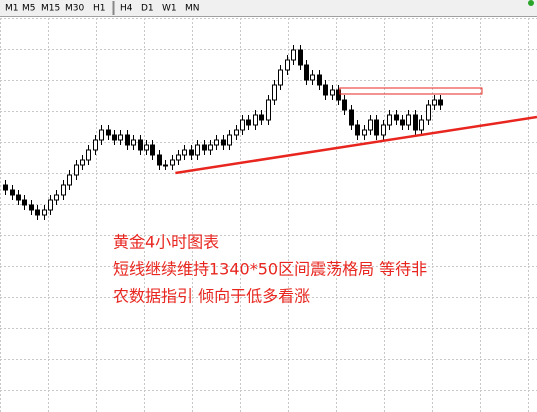  I want to click on timeframe-button: M1, so click(12, 9).